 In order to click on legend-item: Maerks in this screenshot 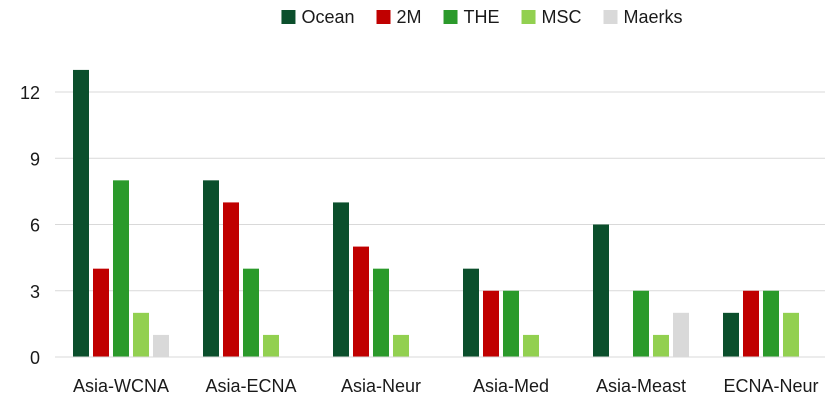, I will do `click(643, 17)`.